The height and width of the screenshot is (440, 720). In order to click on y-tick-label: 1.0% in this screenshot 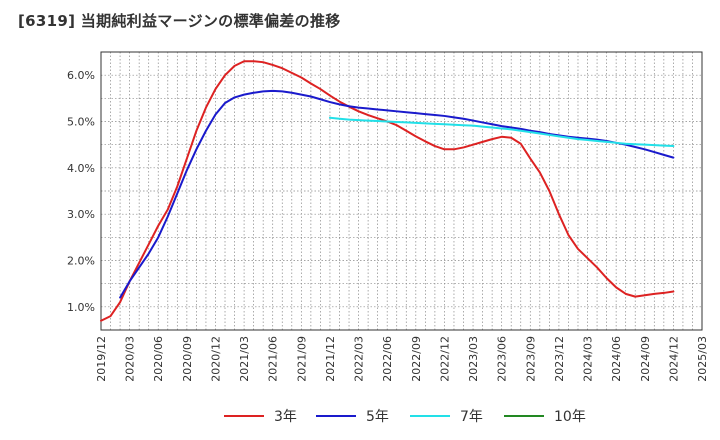, I will do `click(81, 307)`.